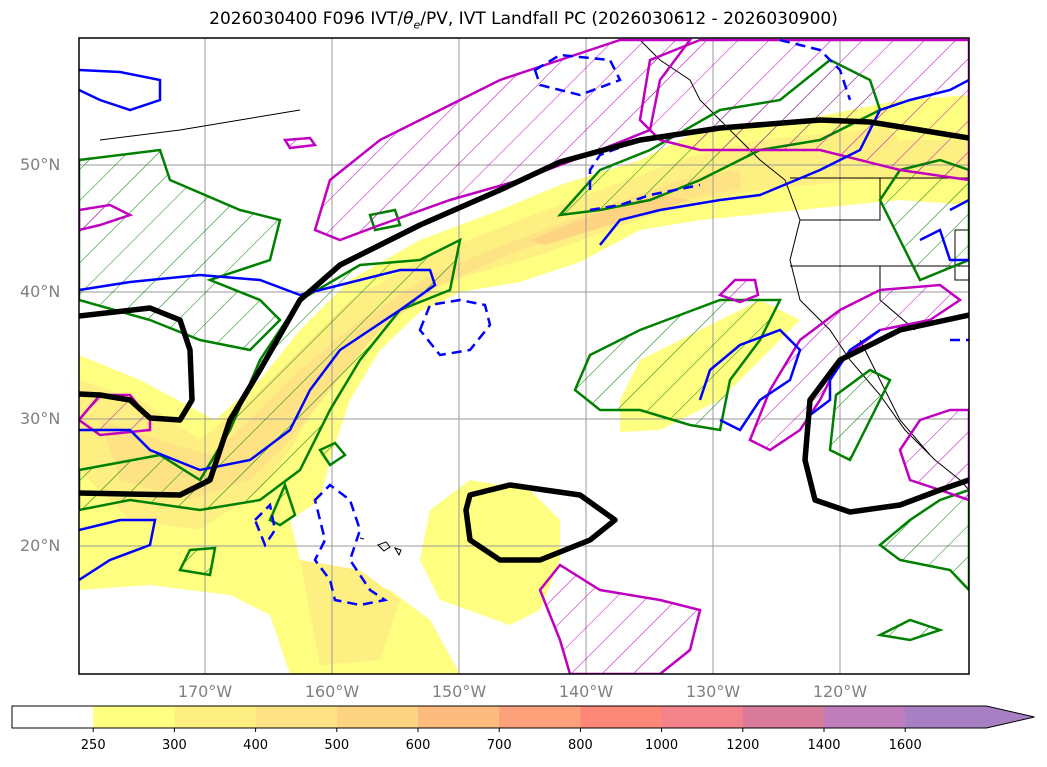 The width and height of the screenshot is (1047, 767). I want to click on colorbar-label: 250, so click(93, 745).